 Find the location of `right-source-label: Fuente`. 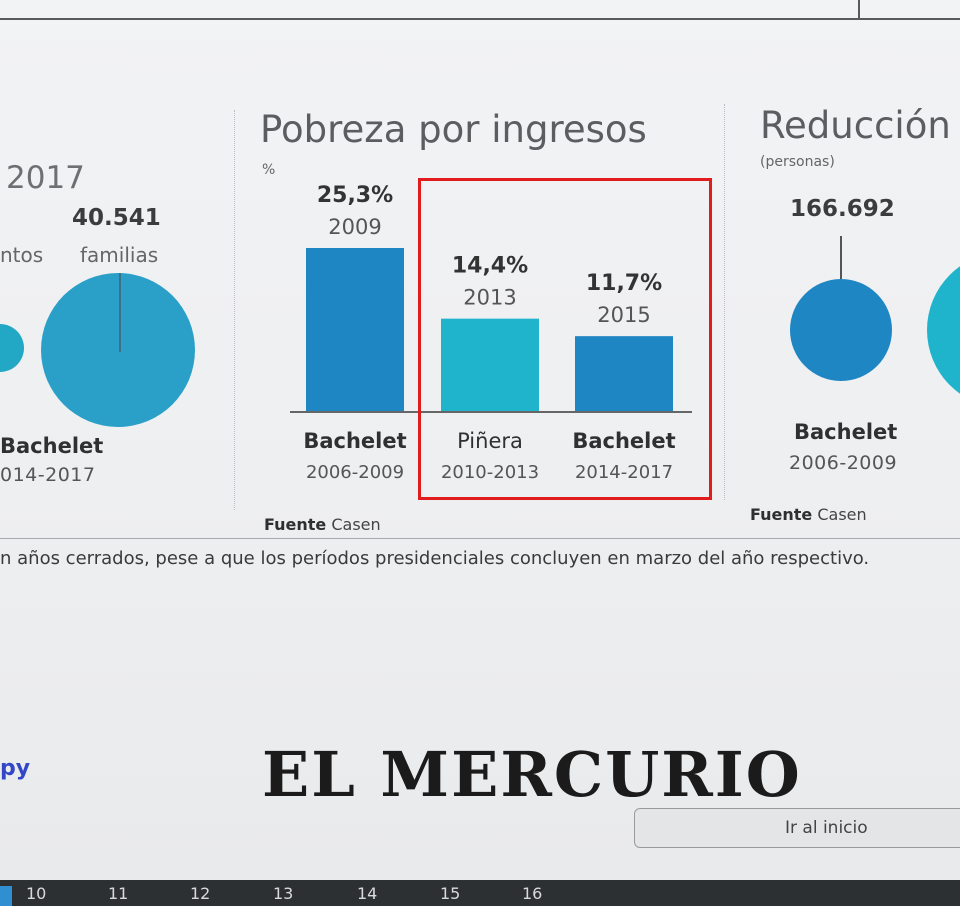

right-source-label: Fuente is located at coordinates (781, 514).